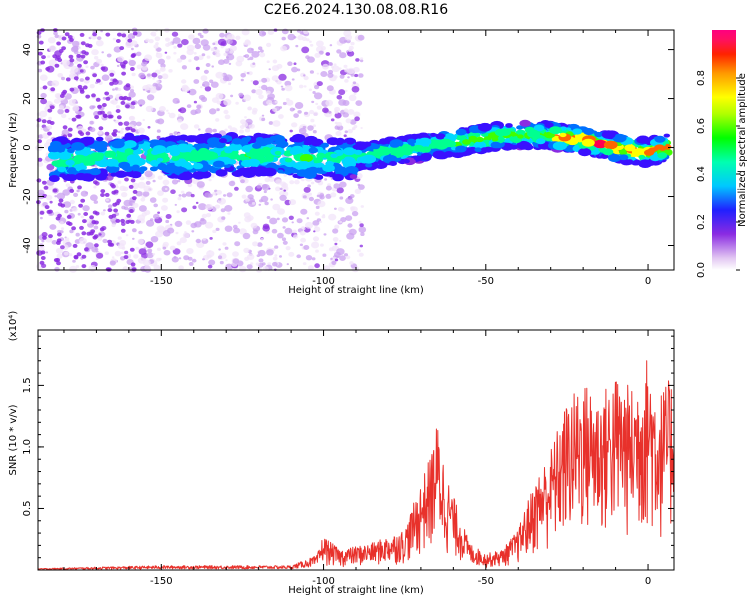 This screenshot has width=750, height=600. What do you see at coordinates (27, 245) in the screenshot?
I see `spectrogram-y-tick-label: -40` at bounding box center [27, 245].